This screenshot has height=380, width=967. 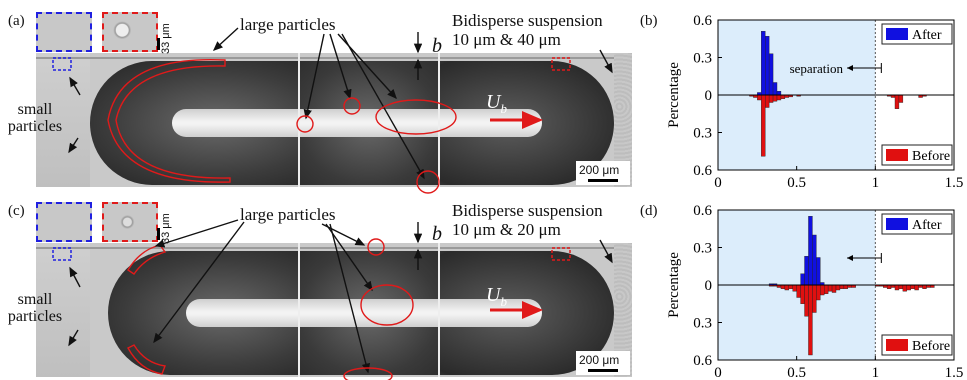 I want to click on separation-label: separation, so click(x=817, y=68).